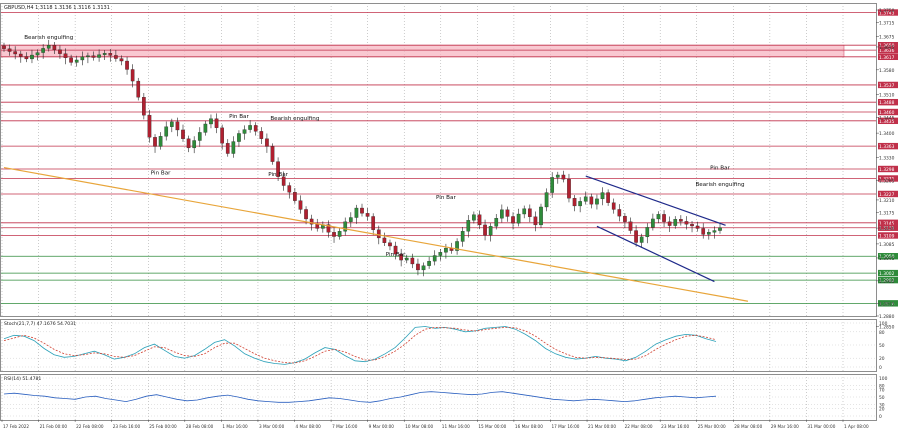 The image size is (900, 437). I want to click on time-axis-label: 22 Mar 08:00, so click(639, 426).